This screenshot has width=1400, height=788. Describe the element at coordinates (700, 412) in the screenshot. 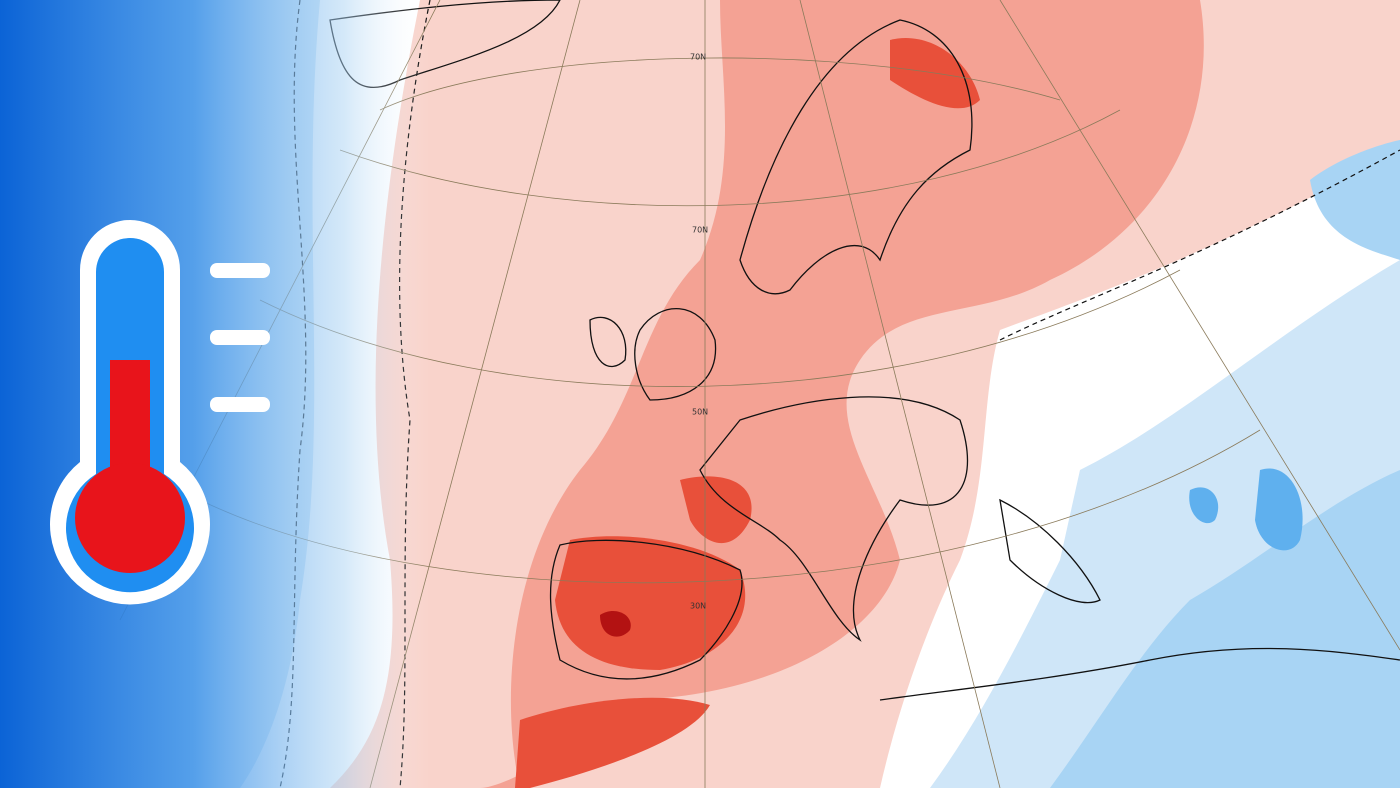

I see `latitude-label: 50N` at that location.